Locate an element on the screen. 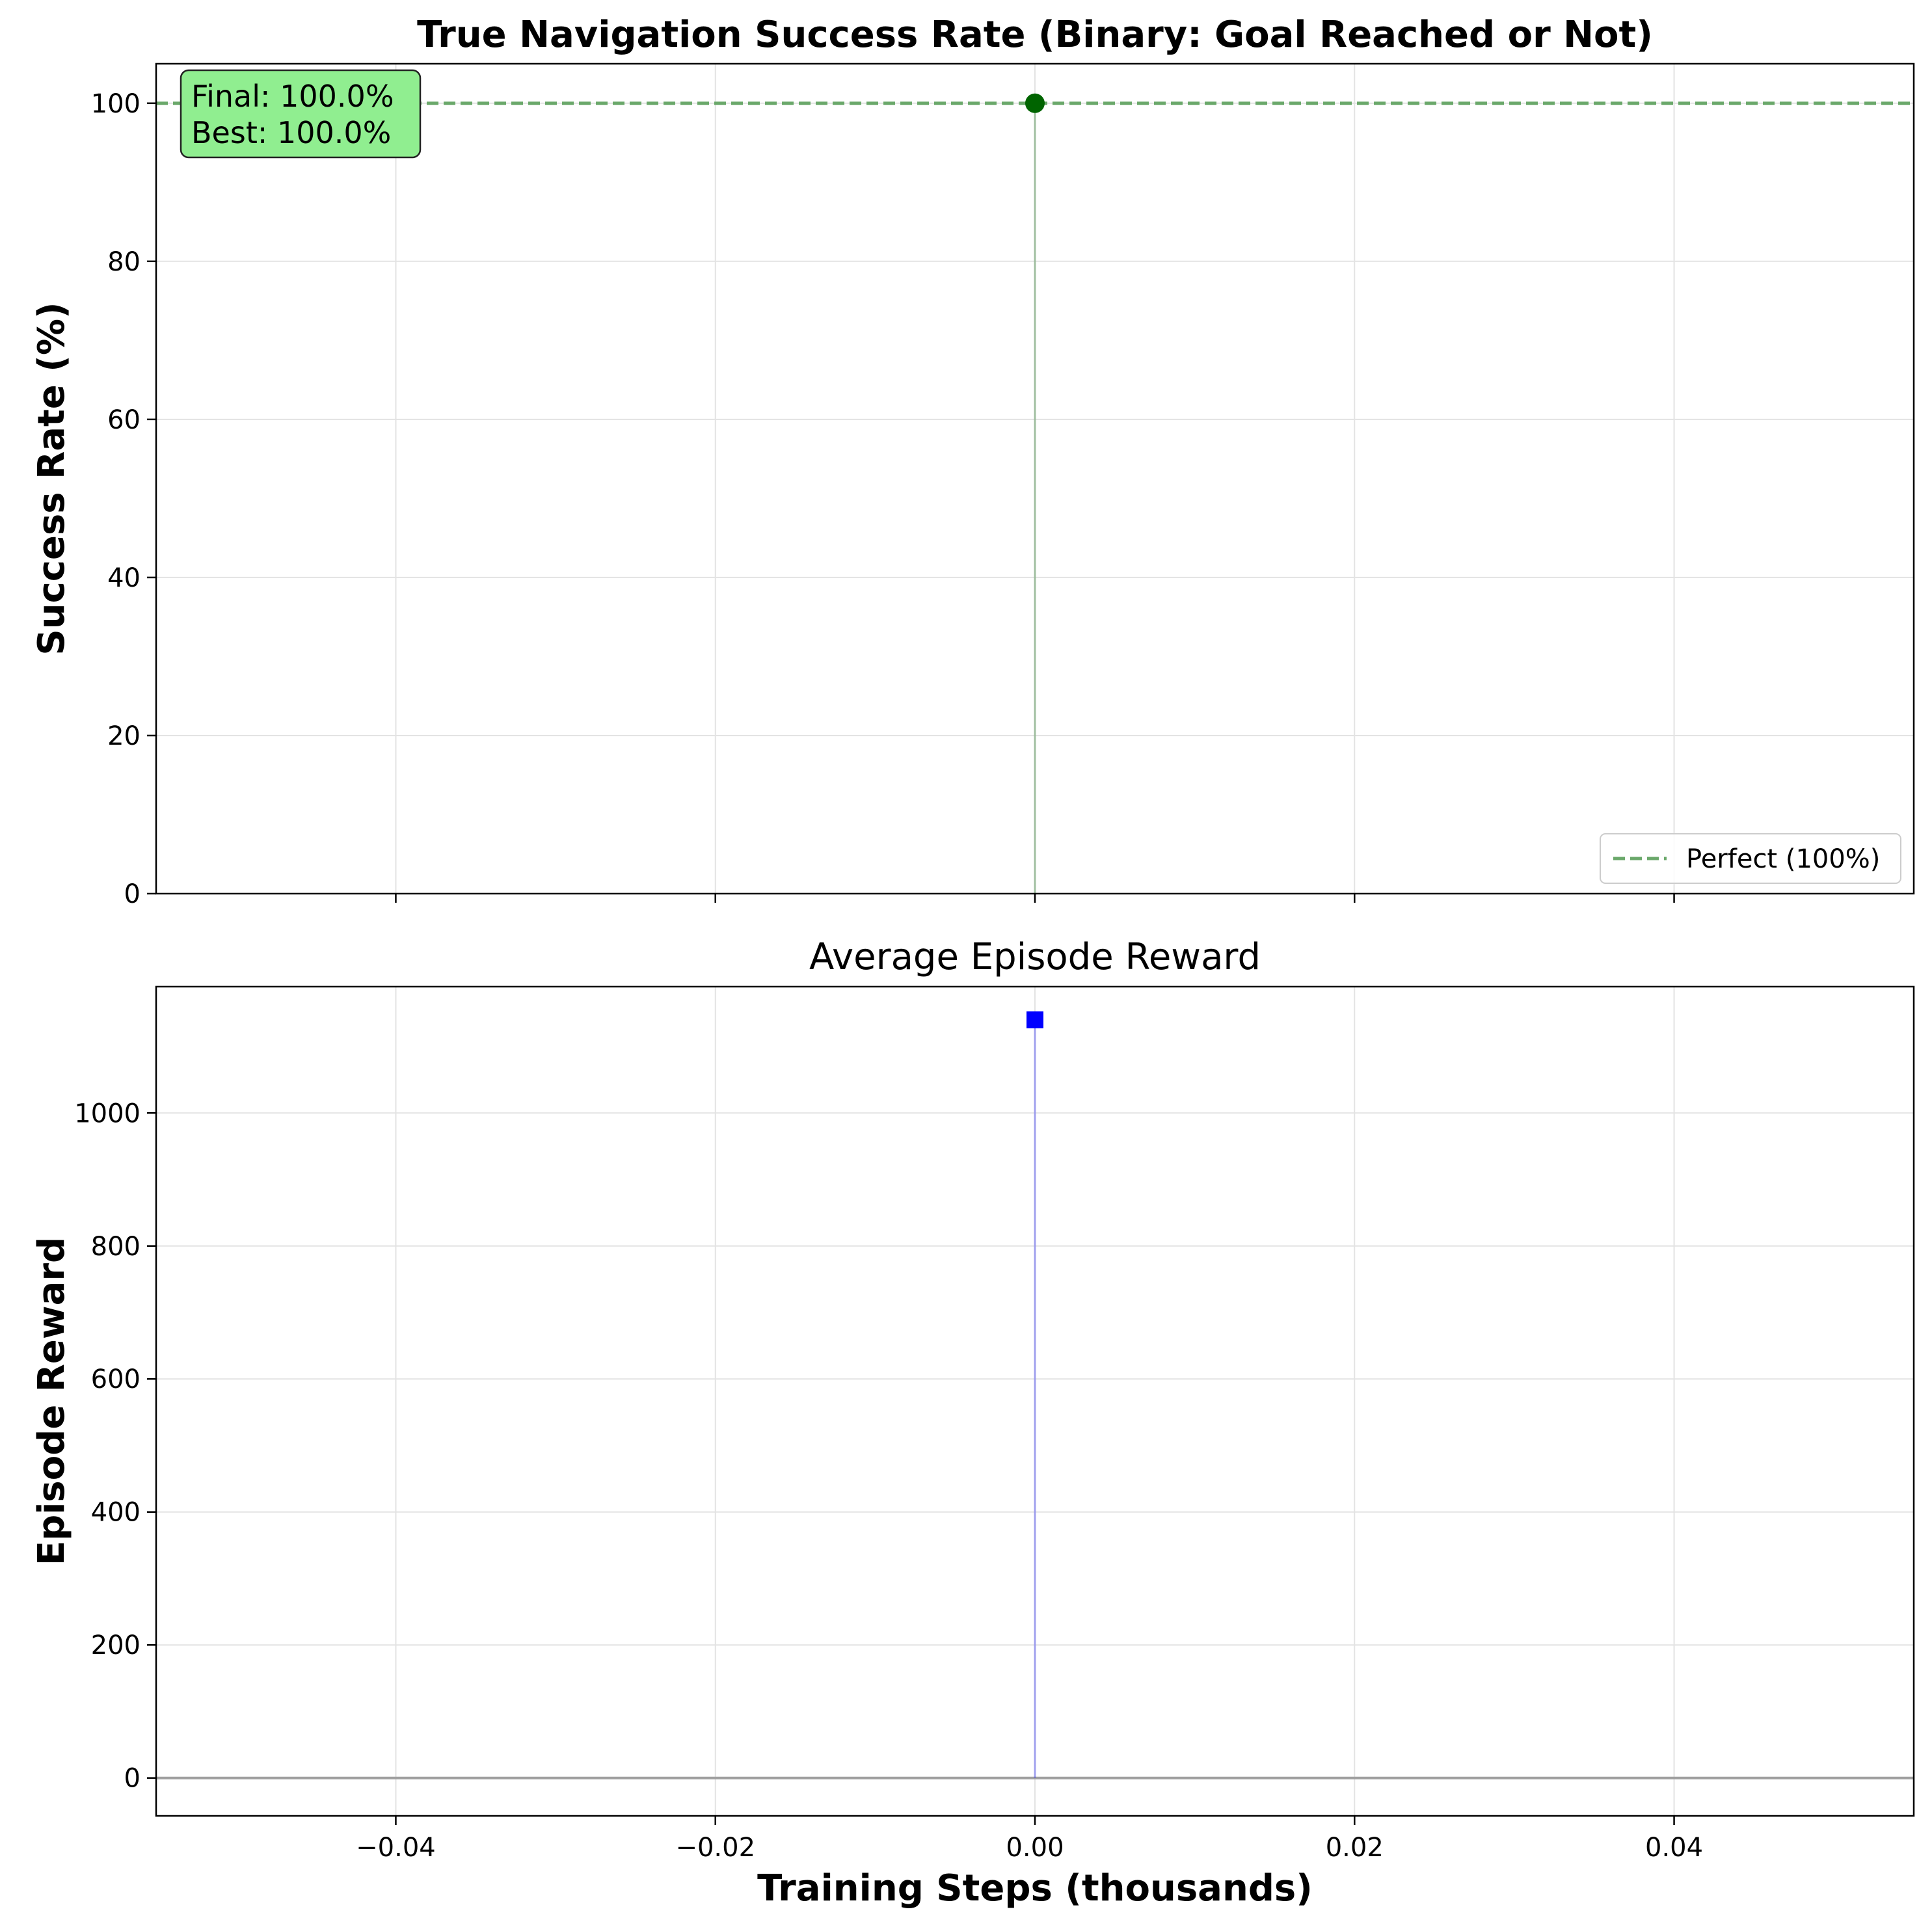 The image size is (1932, 1931). y-tick-label: 800 is located at coordinates (116, 1247).